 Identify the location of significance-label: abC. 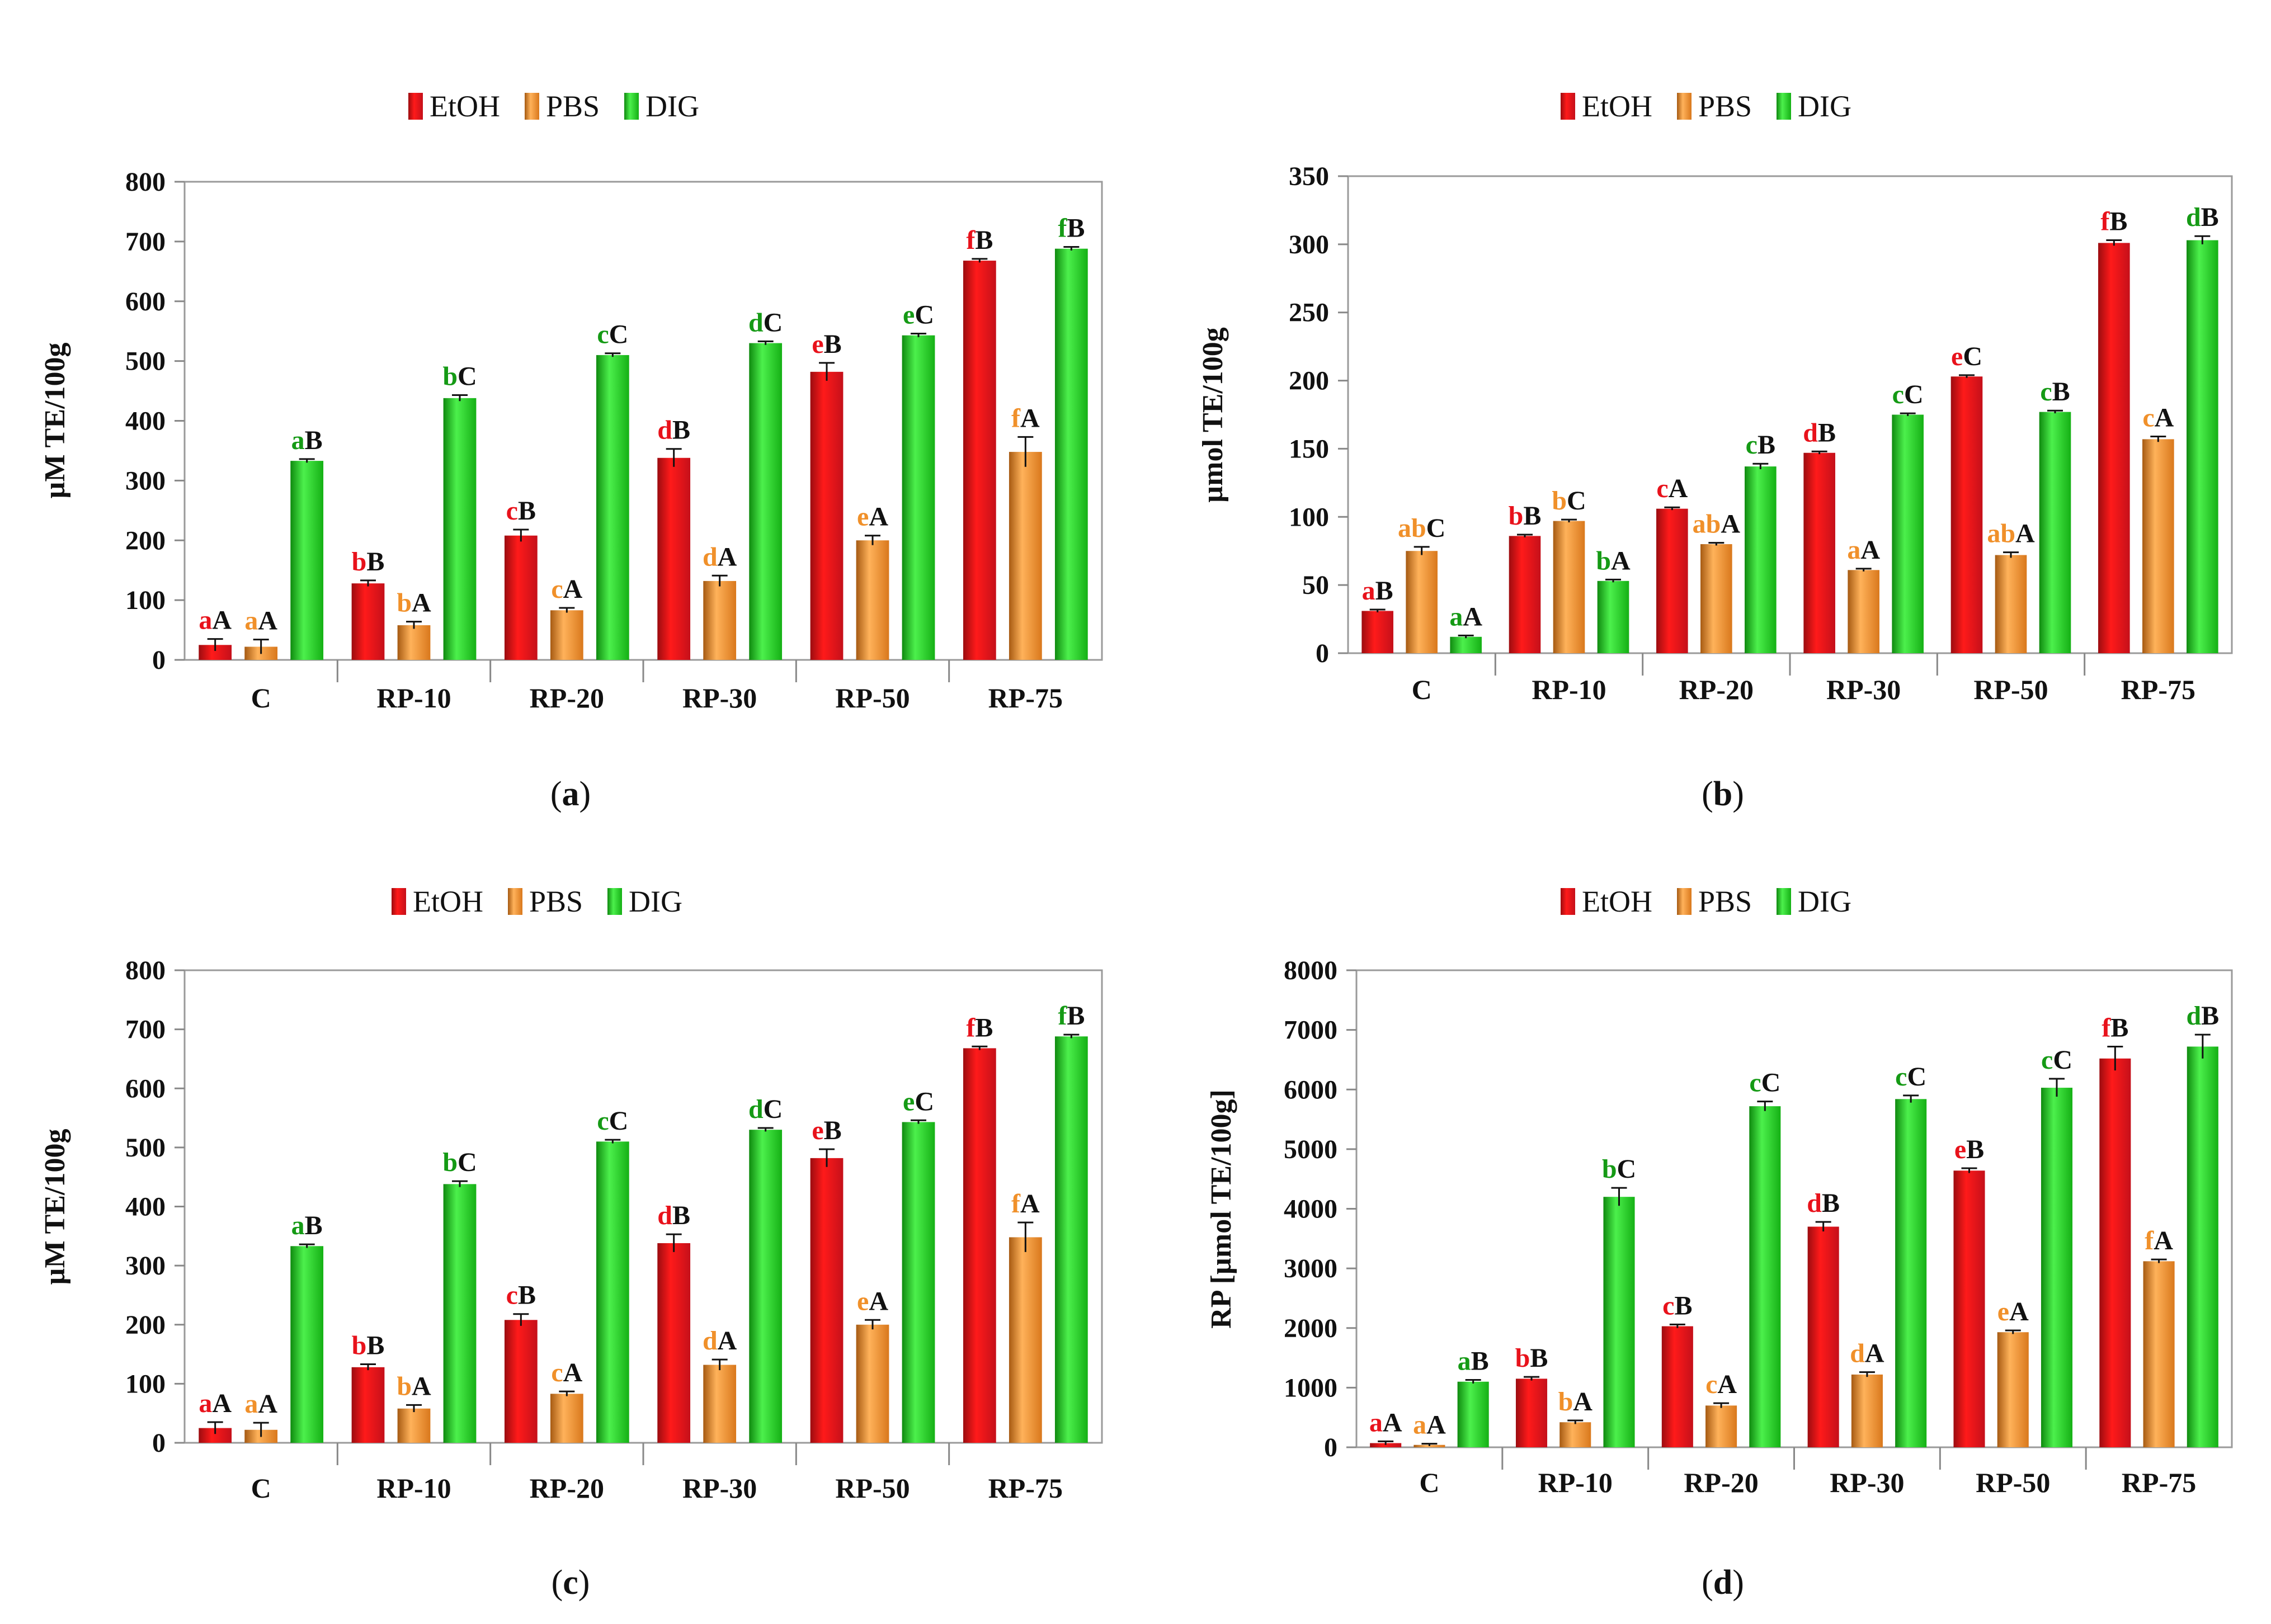
(1421, 528).